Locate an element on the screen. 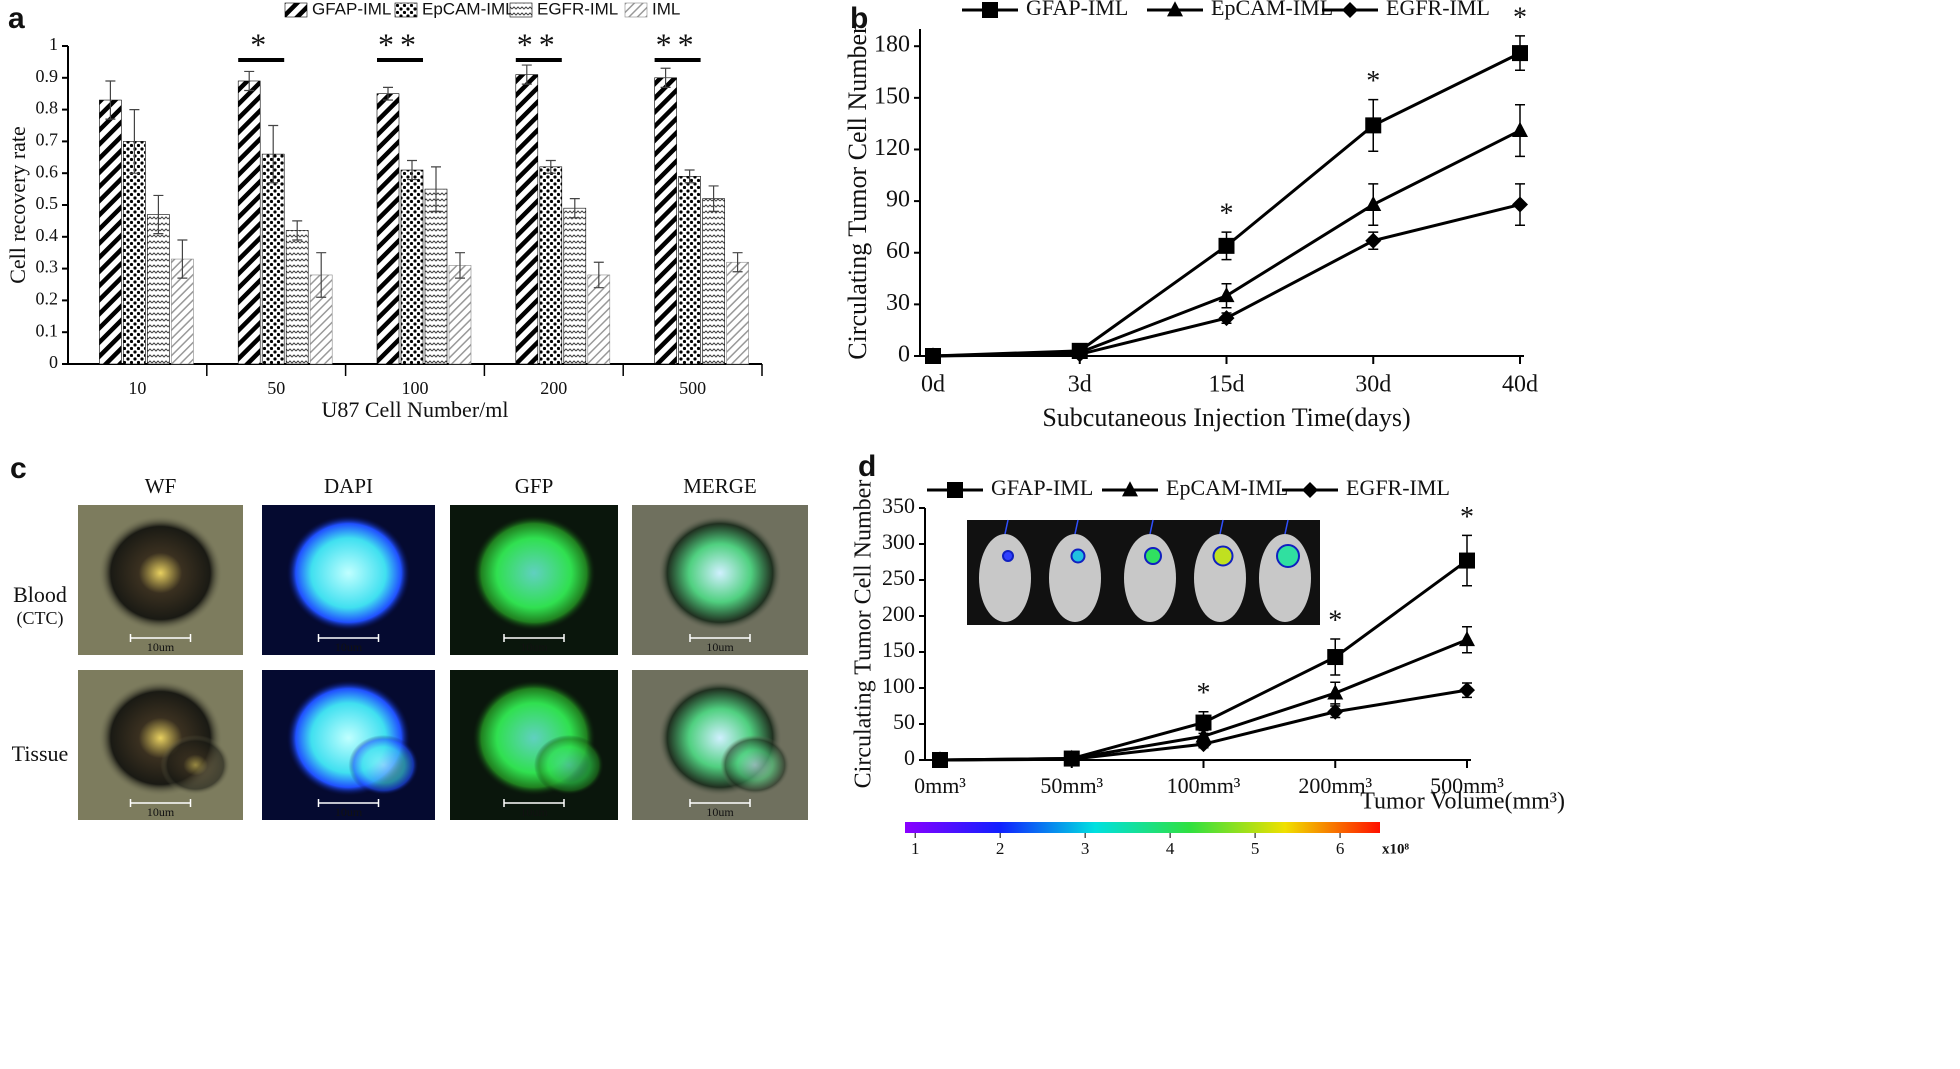 This screenshot has width=1960, height=1069. panel-label: b is located at coordinates (859, 18).